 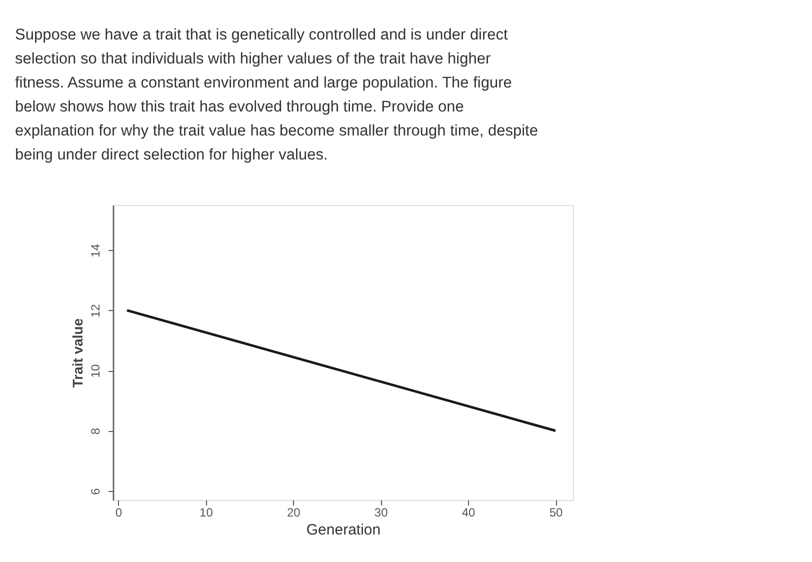 What do you see at coordinates (263, 83) in the screenshot?
I see `text: fitness. Assume a constant environment and large population. The figure` at bounding box center [263, 83].